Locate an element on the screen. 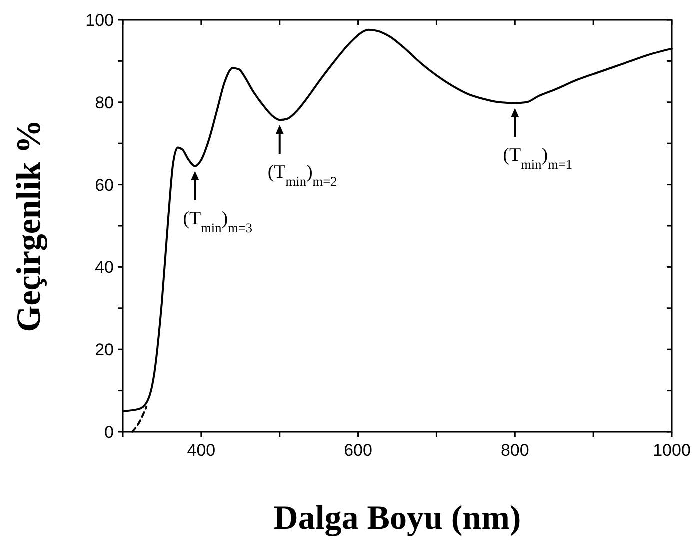  y-tick-label: 60 is located at coordinates (104, 185).